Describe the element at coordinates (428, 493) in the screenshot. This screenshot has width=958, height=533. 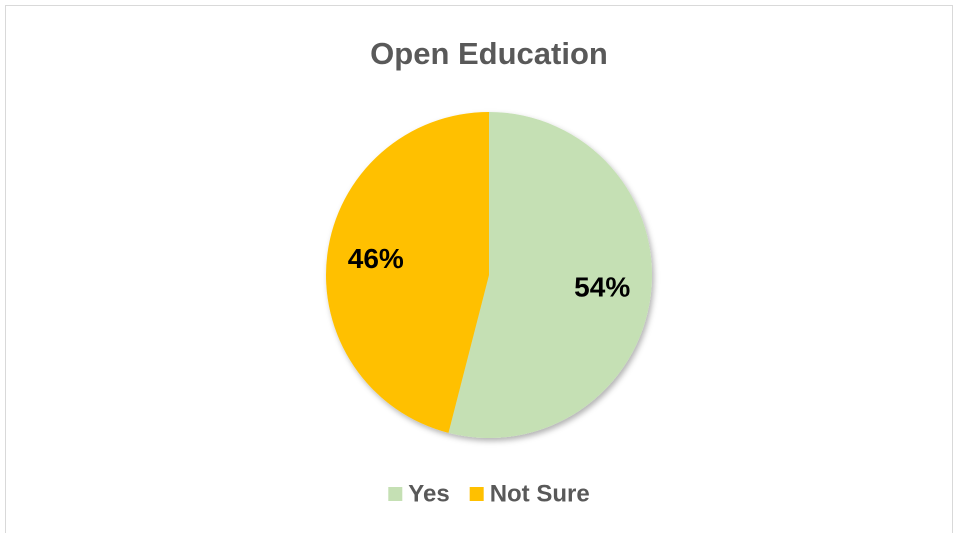
I see `legend-label: Yes` at that location.